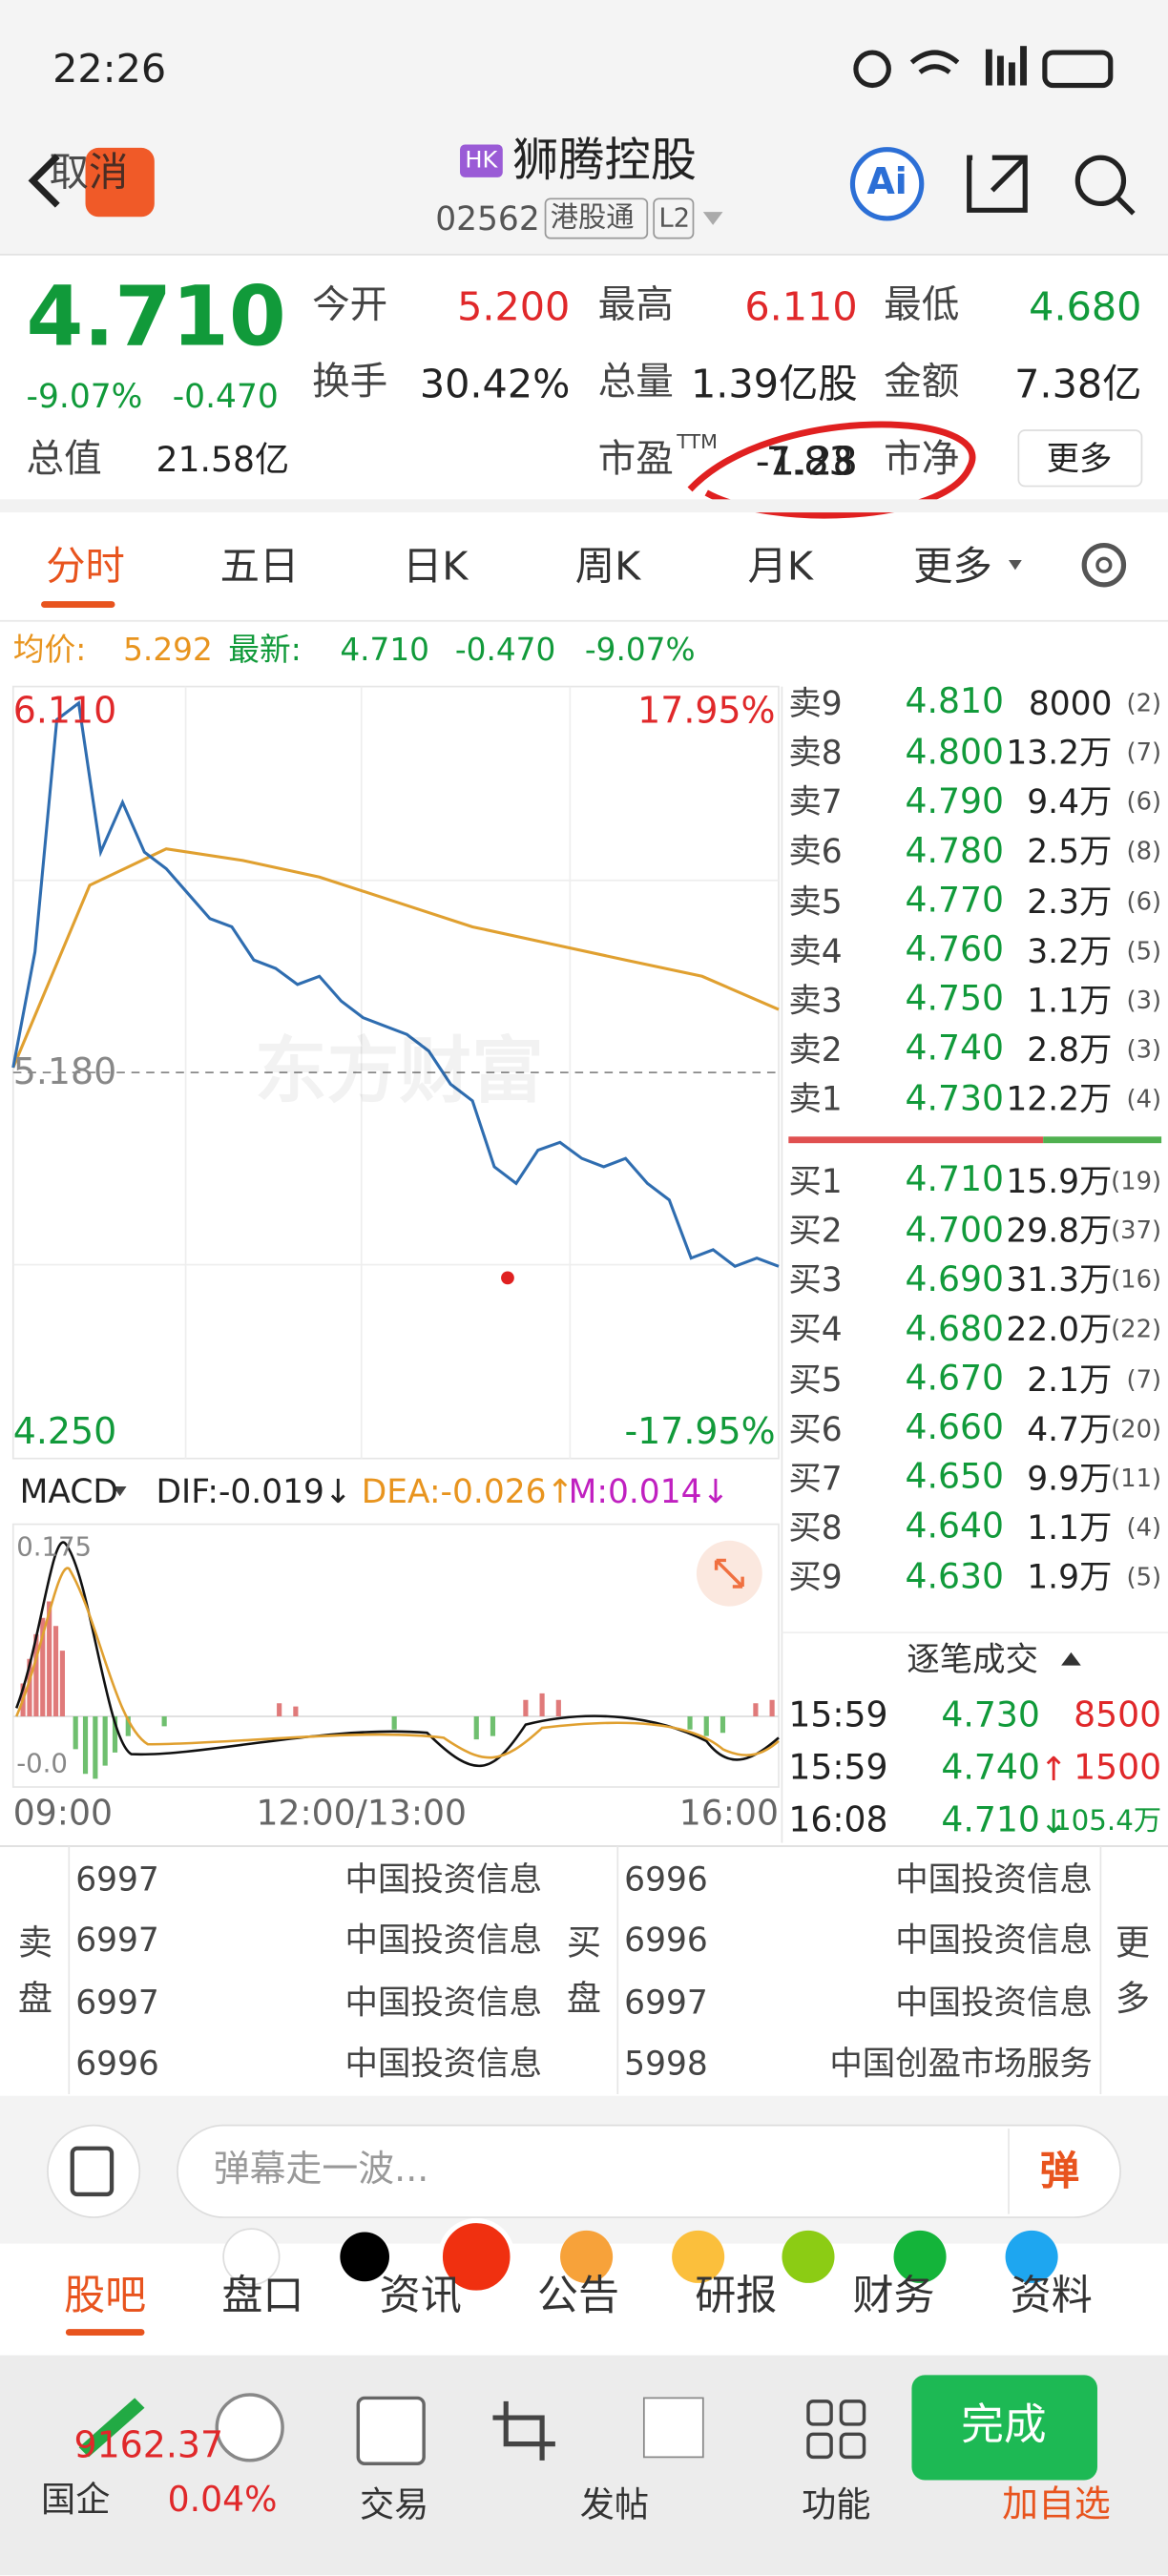 The width and height of the screenshot is (1168, 2576). I want to click on field-label: 换手, so click(350, 383).